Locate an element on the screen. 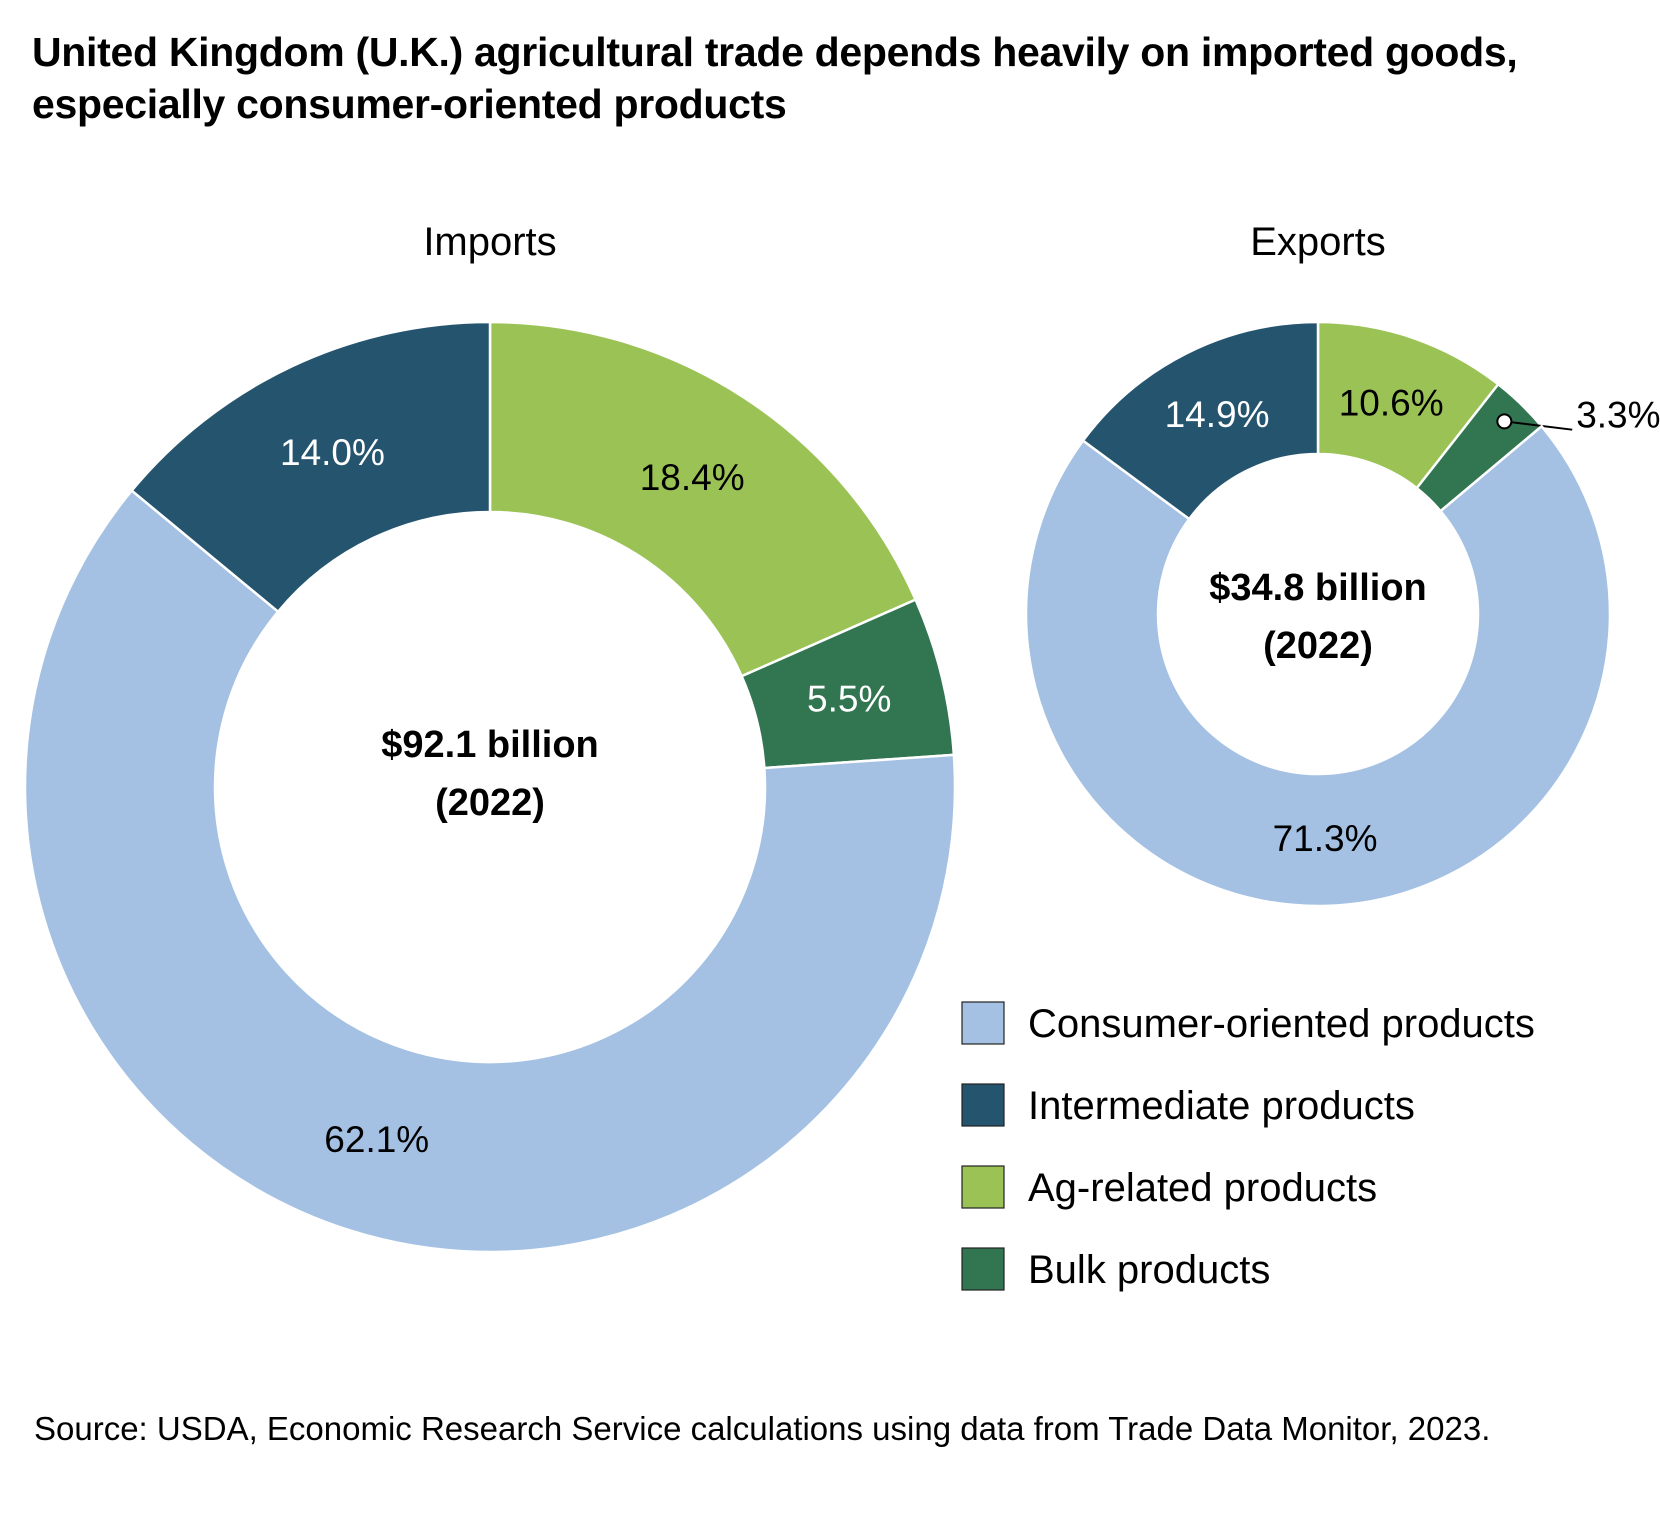 Image resolution: width=1660 pixels, height=1520 pixels. imports-slice-ag-related-products-label: 18.4% is located at coordinates (692, 477).